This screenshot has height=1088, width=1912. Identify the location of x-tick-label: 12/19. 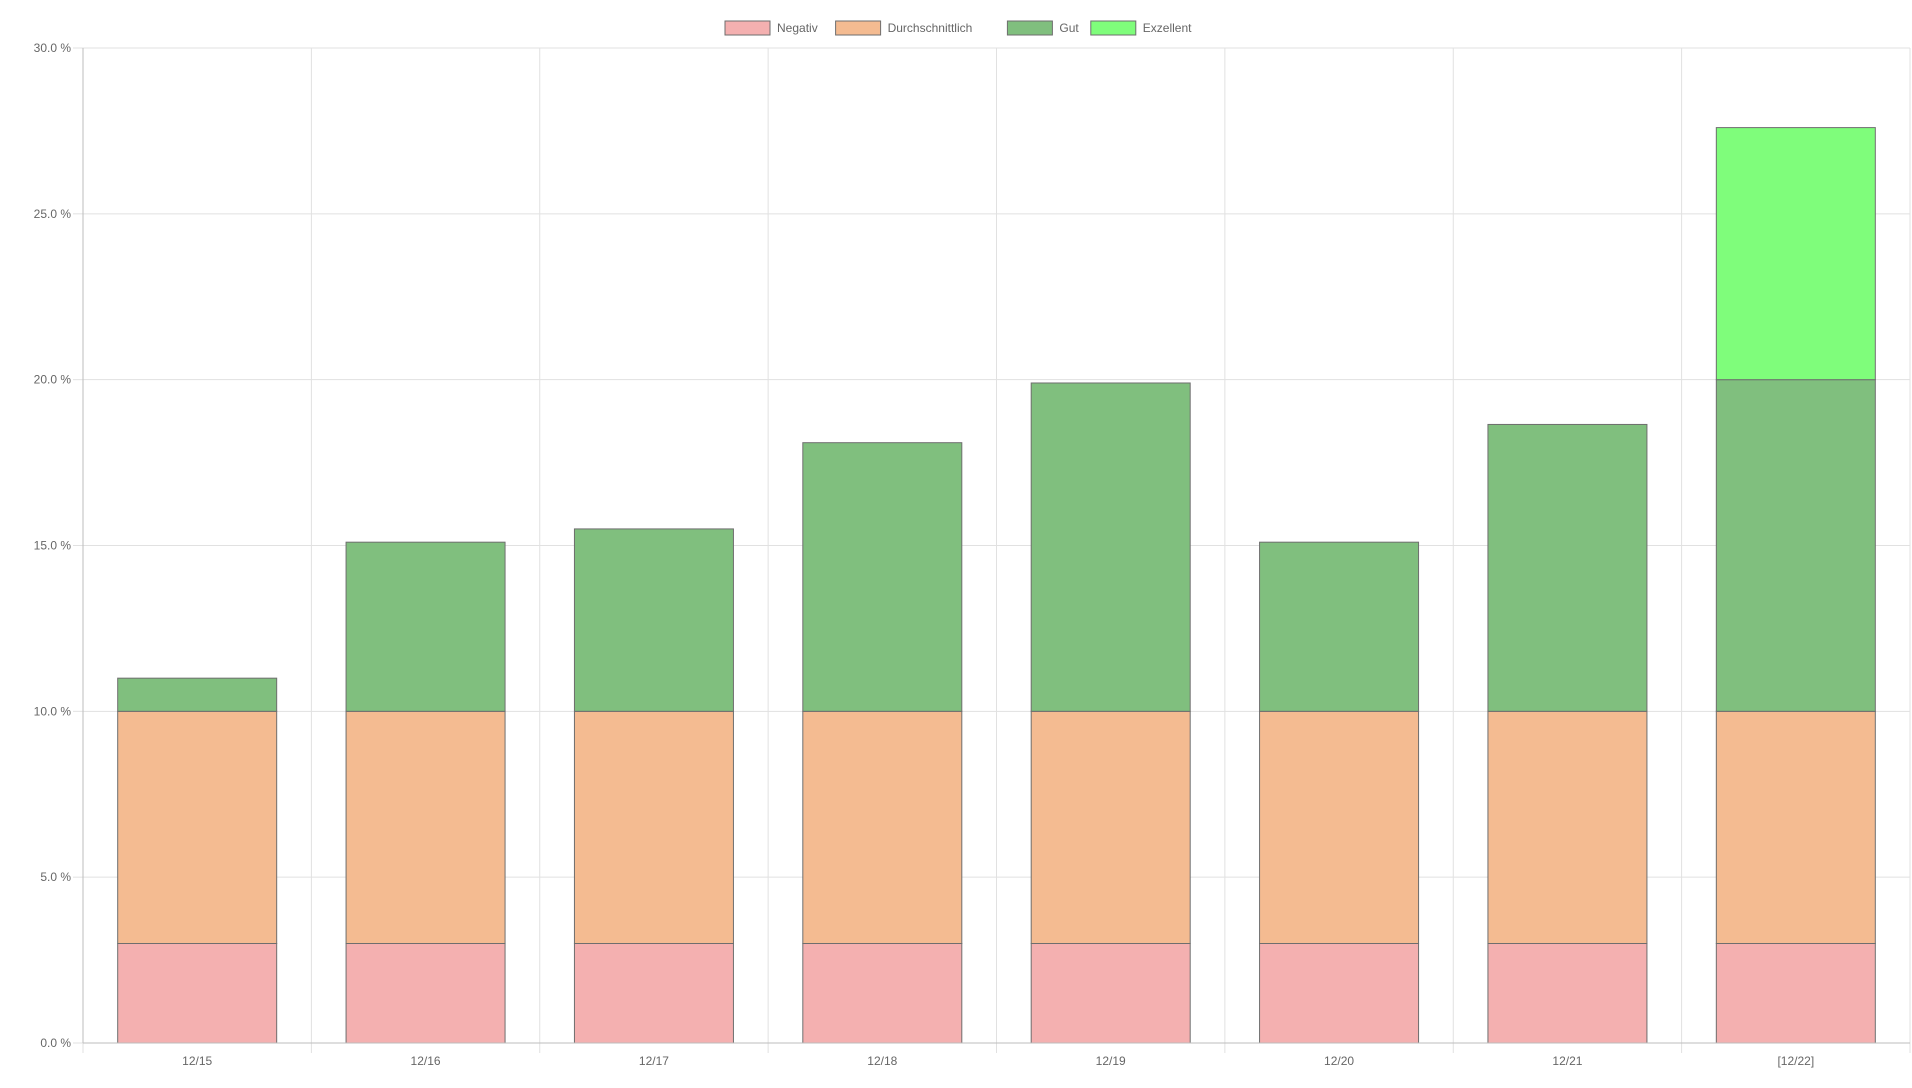
(1111, 1061).